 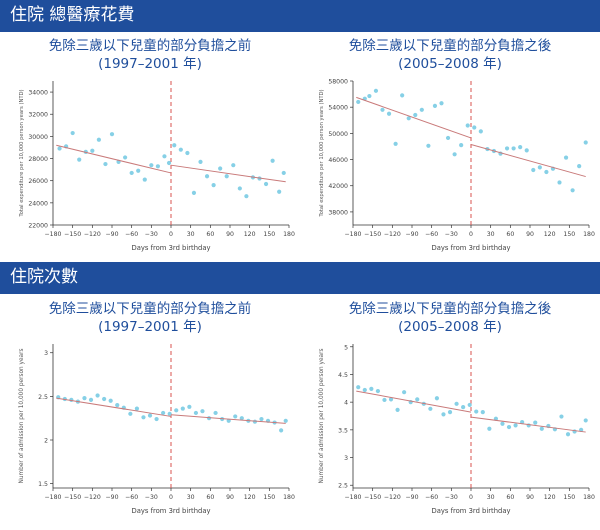 What do you see at coordinates (300, 16) in the screenshot?
I see `section-header-total-cost: 住院 總醫療花費` at bounding box center [300, 16].